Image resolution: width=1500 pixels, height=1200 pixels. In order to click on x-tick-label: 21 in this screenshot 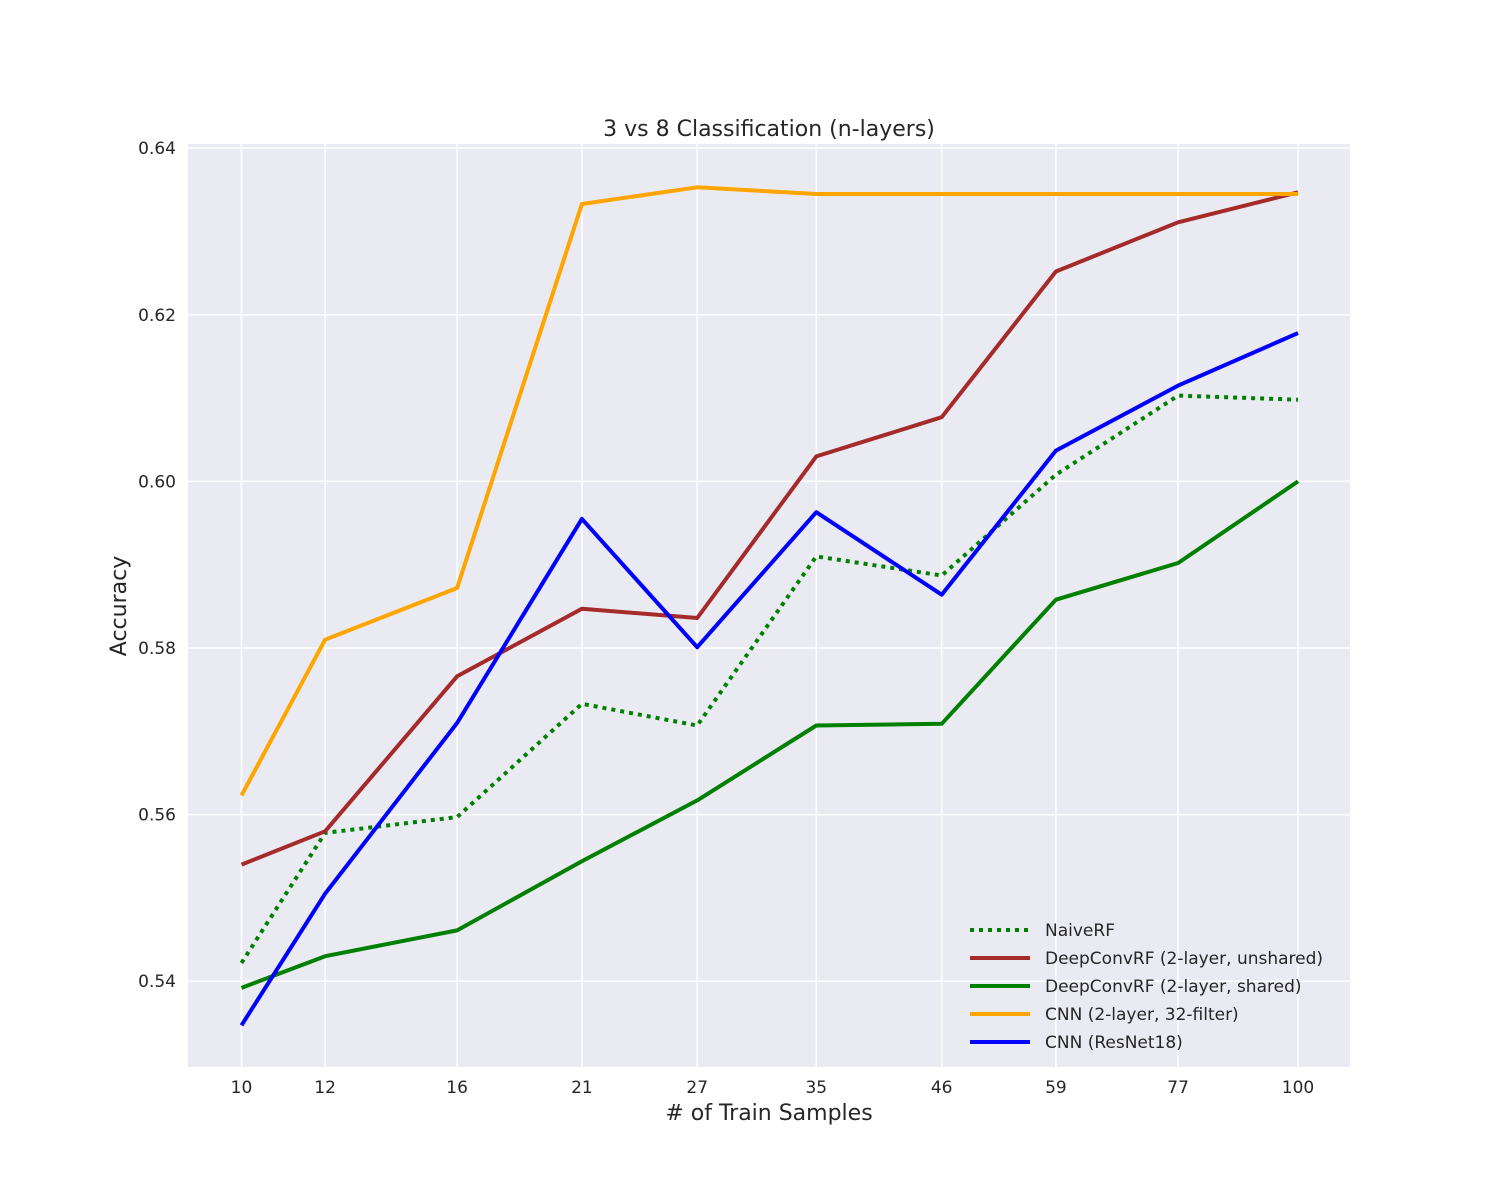, I will do `click(582, 1088)`.